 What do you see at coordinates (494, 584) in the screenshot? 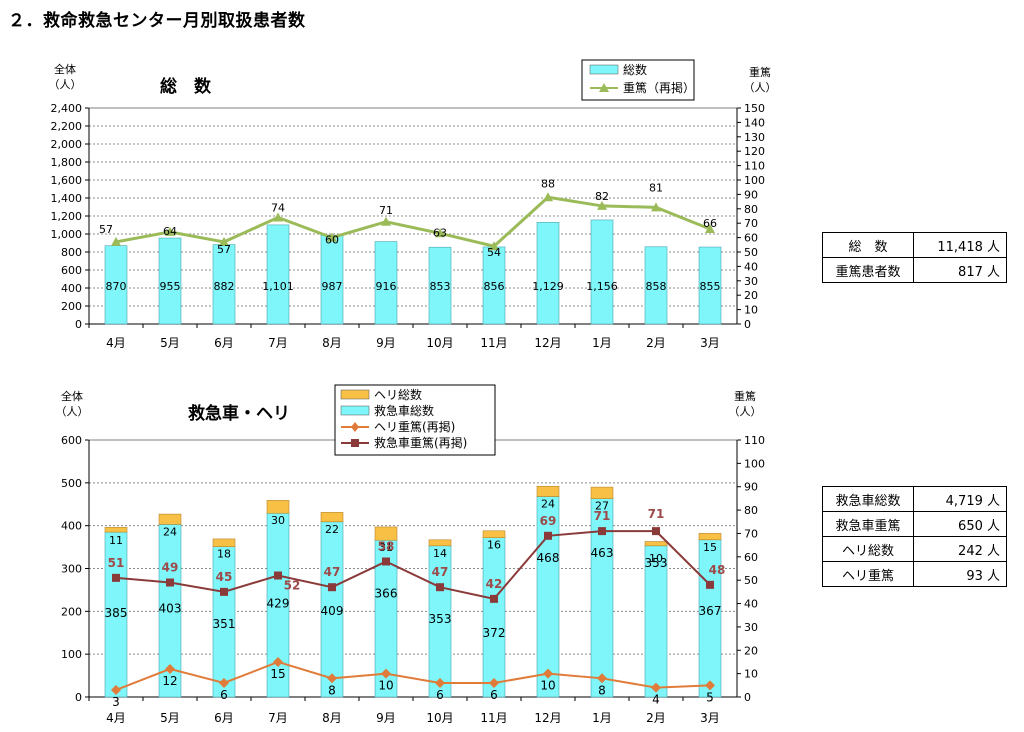
I see `ambulance-serious-value: 42` at bounding box center [494, 584].